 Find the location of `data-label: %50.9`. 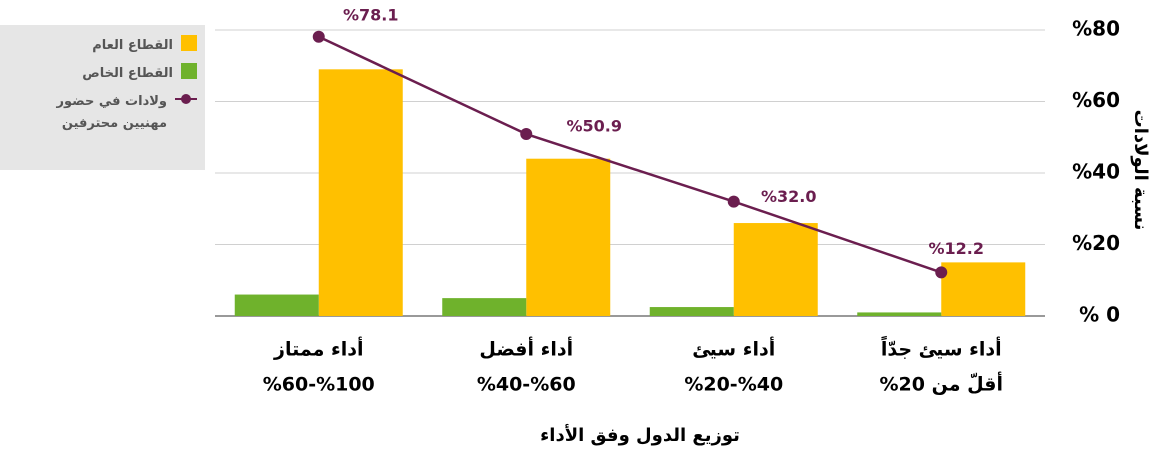

data-label: %50.9 is located at coordinates (594, 126).